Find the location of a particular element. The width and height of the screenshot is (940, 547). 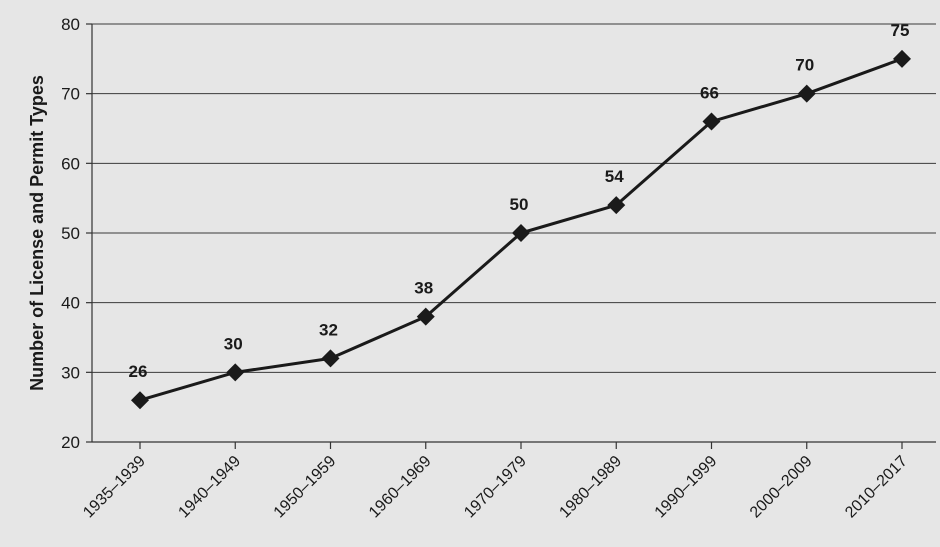

y-axis-label: Number of License and Permit Types is located at coordinates (37, 233).